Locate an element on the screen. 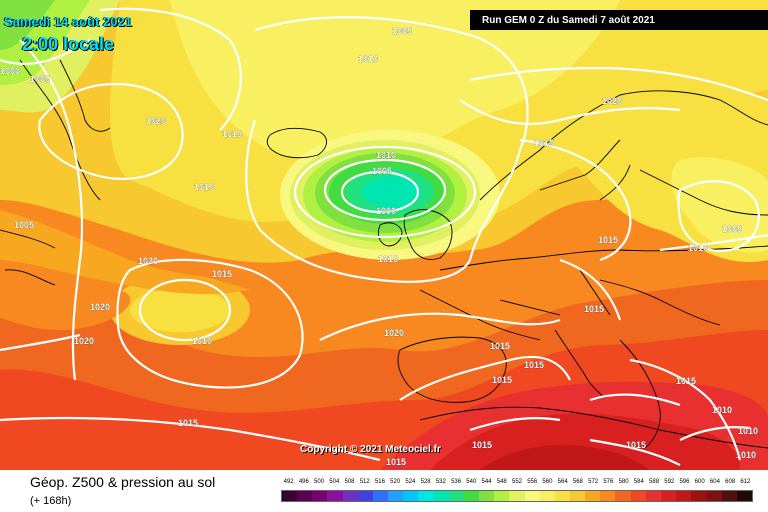  scale-value: 540 is located at coordinates (471, 482).